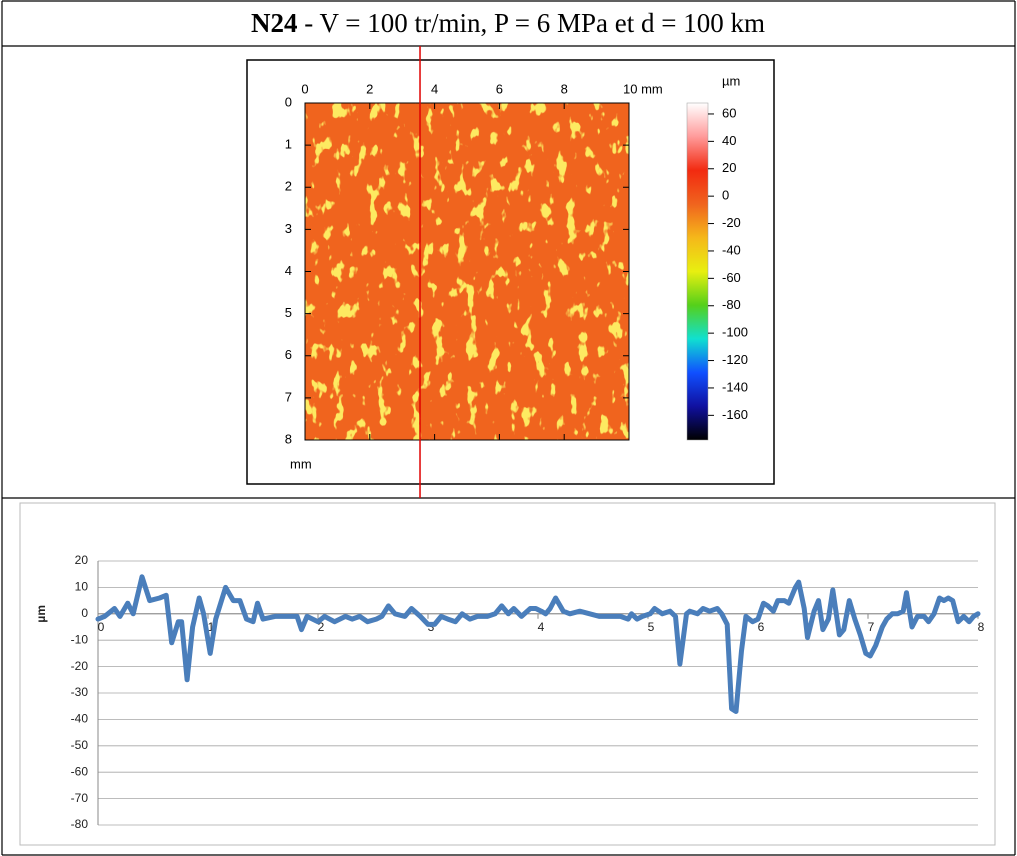 This screenshot has width=1017, height=856. Describe the element at coordinates (80, 745) in the screenshot. I see `y-tick-label: -50` at that location.